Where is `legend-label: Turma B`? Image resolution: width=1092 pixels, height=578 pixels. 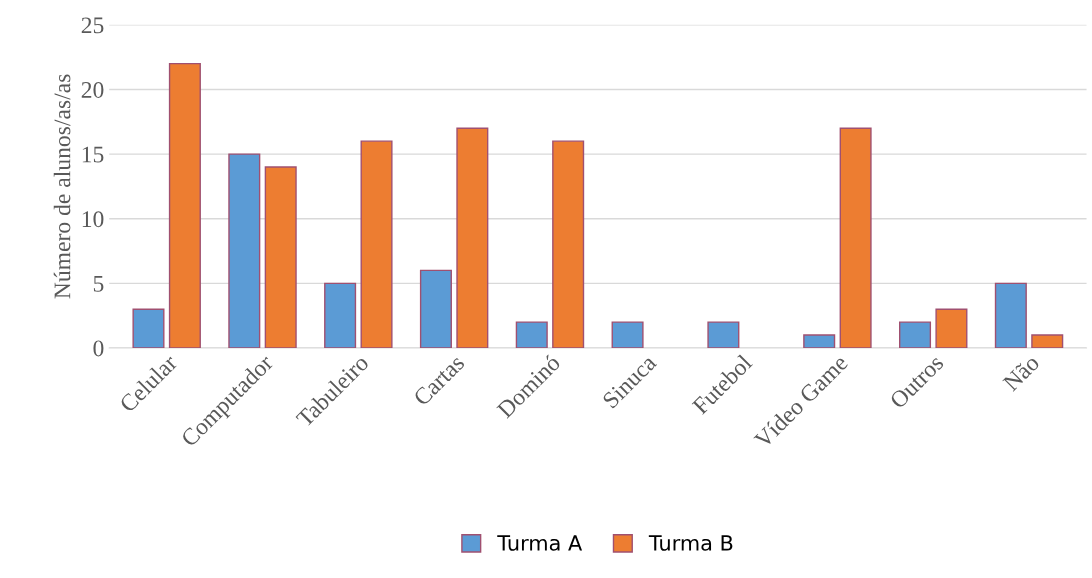
legend-label: Turma B is located at coordinates (690, 543).